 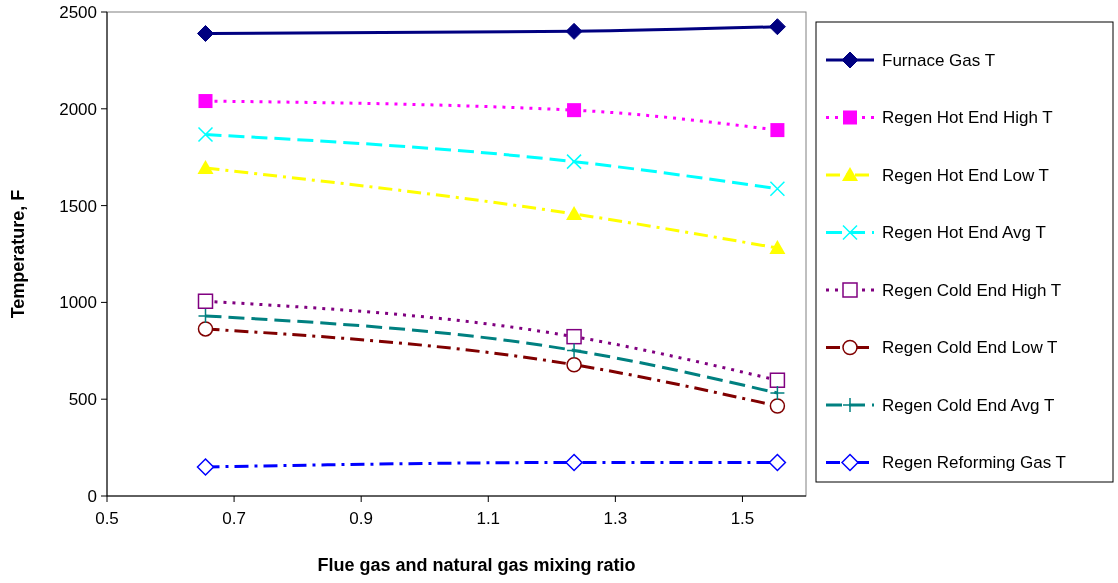 I want to click on x-tick-label: 0.7, so click(x=234, y=518).